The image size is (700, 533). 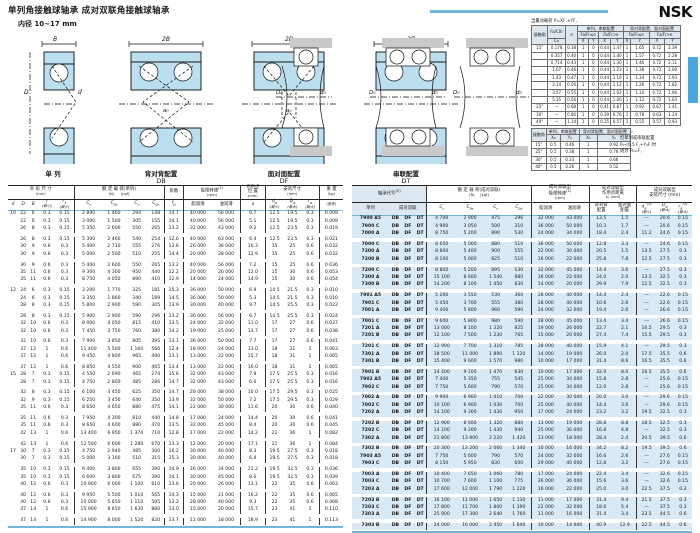 I want to click on lt-c0rk: 286, so click(x=156, y=382).